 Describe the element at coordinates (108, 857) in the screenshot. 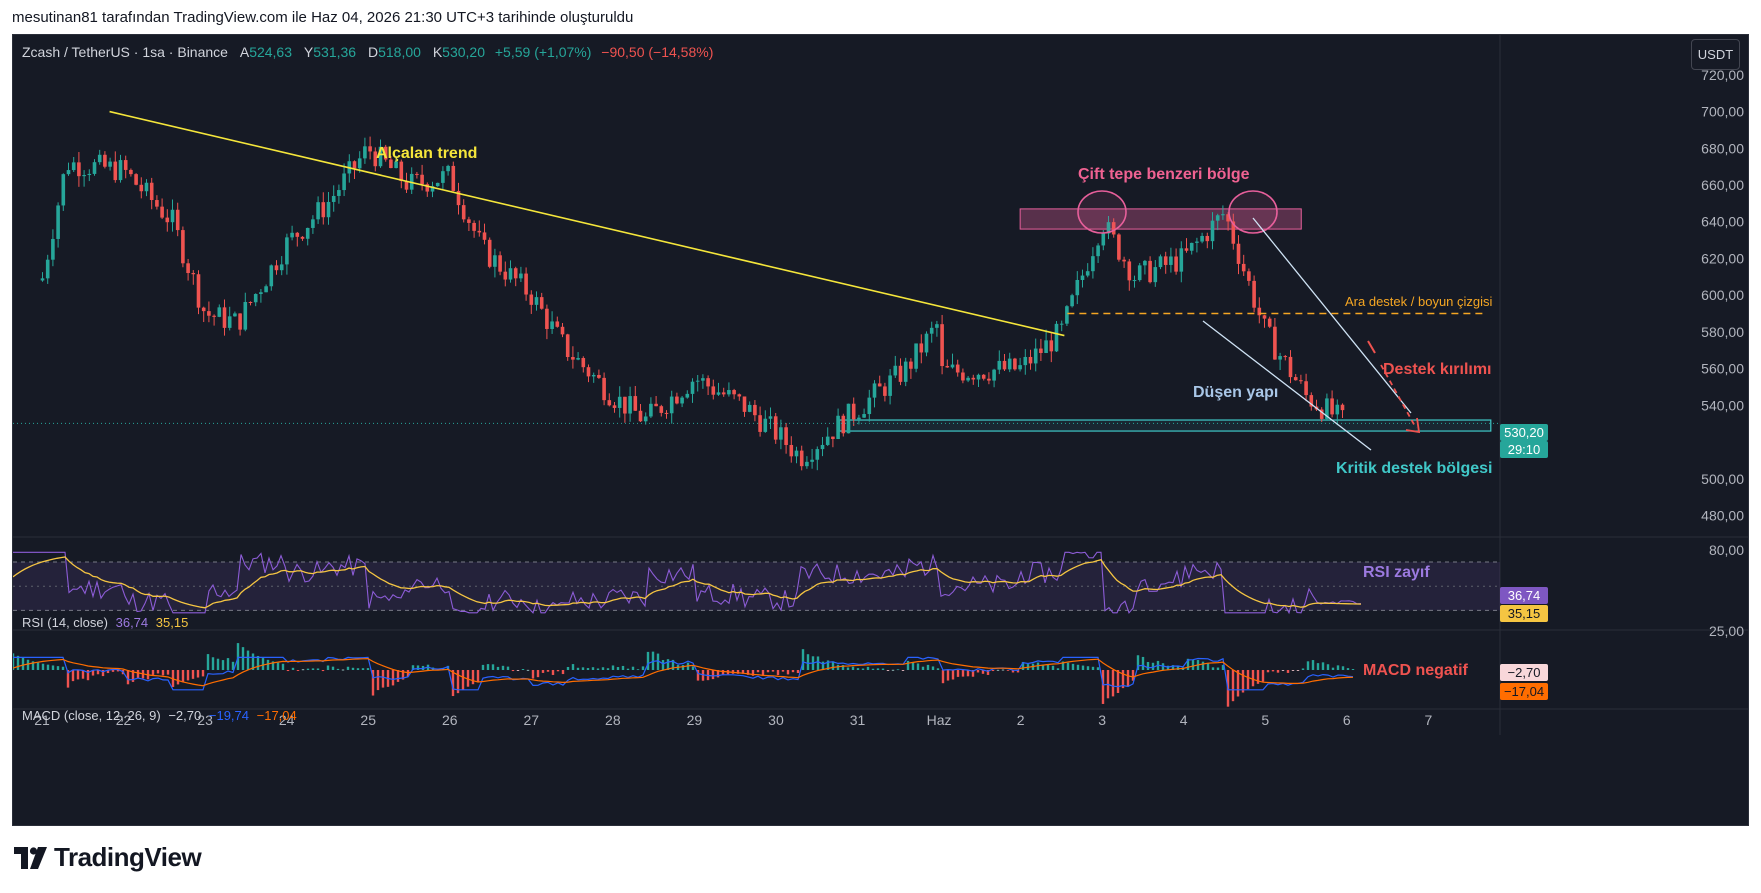

I see `tradingview-logo: TradingView` at that location.